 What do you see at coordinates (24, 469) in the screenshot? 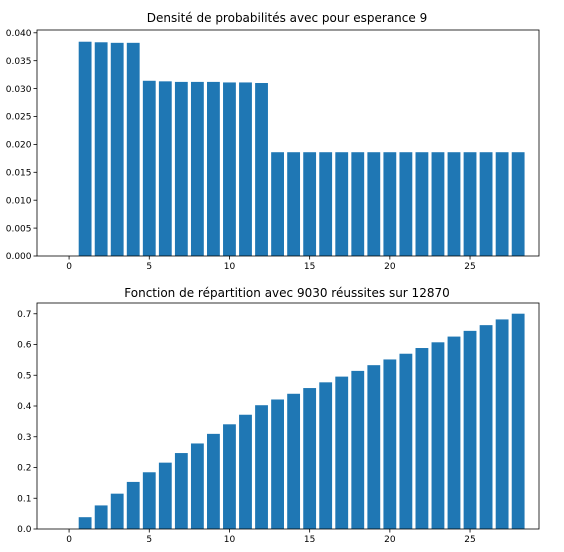
I see `cdf-y-tick-label: 0.2` at bounding box center [24, 469].